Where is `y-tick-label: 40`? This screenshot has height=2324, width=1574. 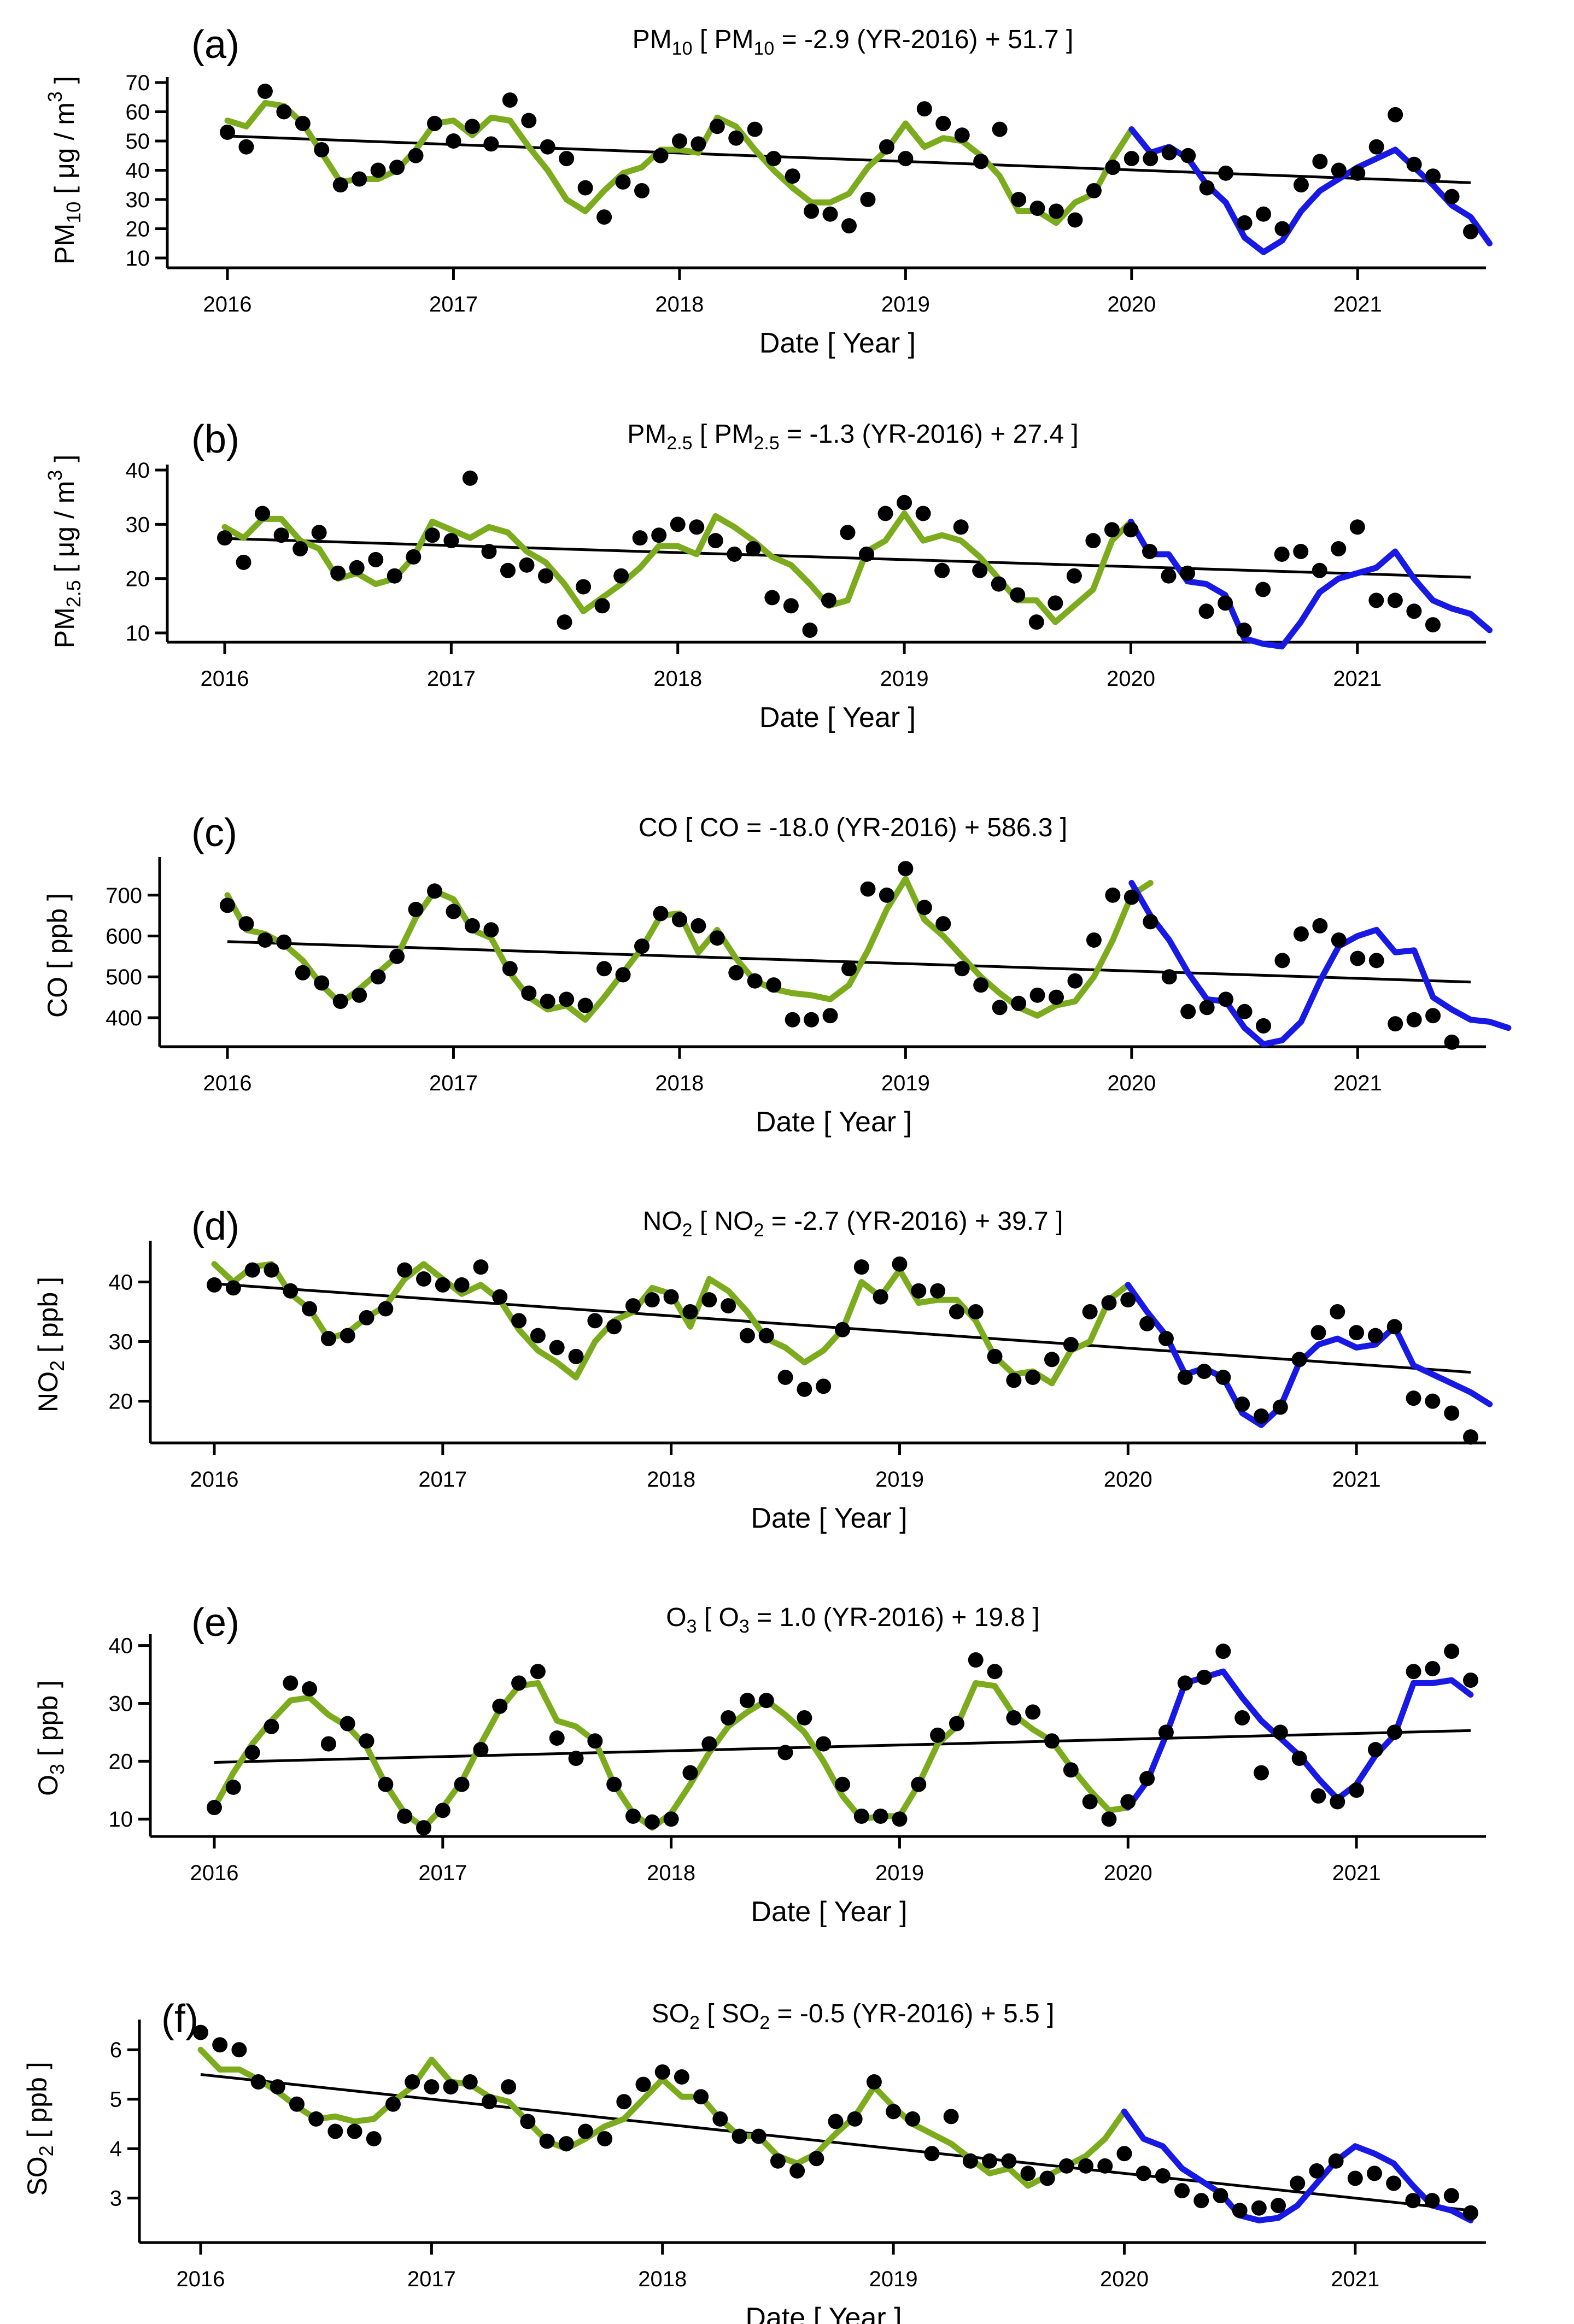
y-tick-label: 40 is located at coordinates (138, 471).